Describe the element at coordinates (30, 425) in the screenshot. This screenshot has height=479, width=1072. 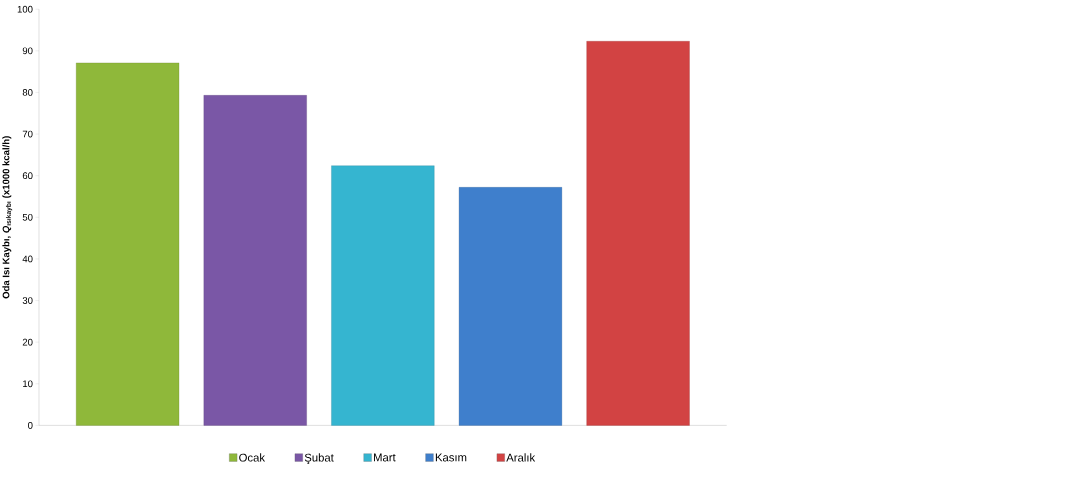
I see `y-tick-label: 0` at that location.